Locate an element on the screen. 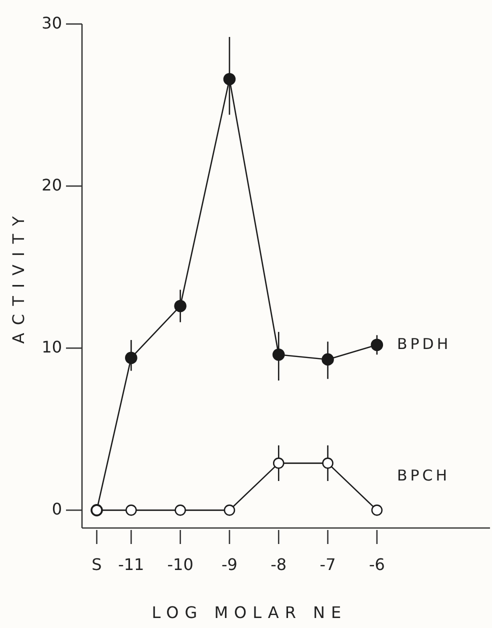 This screenshot has height=628, width=492. y-axis-title: ACTIVITY is located at coordinates (18, 276).